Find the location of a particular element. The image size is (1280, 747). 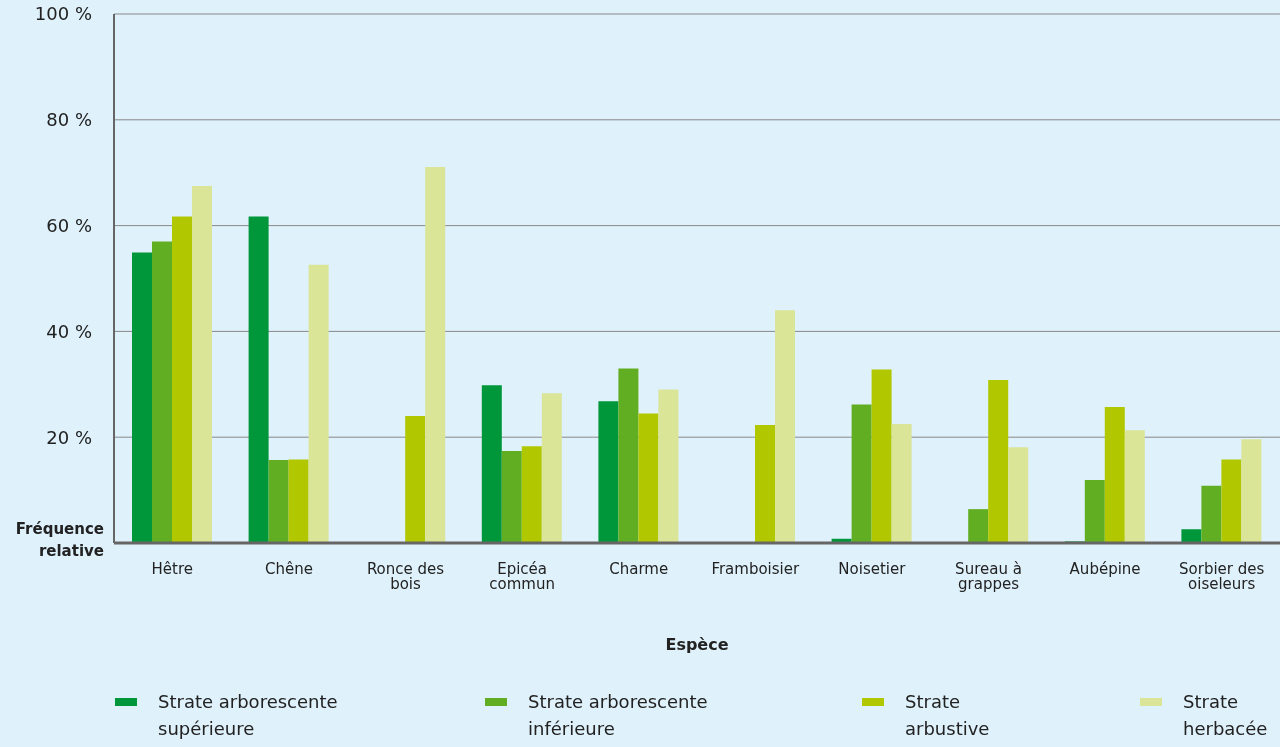

x-tick-label: Chêne is located at coordinates (288, 568).